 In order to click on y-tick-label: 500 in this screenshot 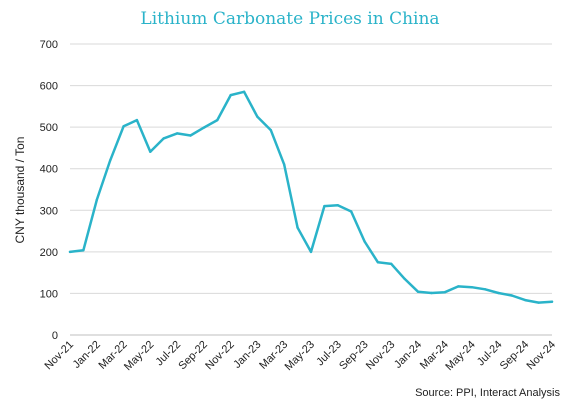, I will do `click(49, 128)`.